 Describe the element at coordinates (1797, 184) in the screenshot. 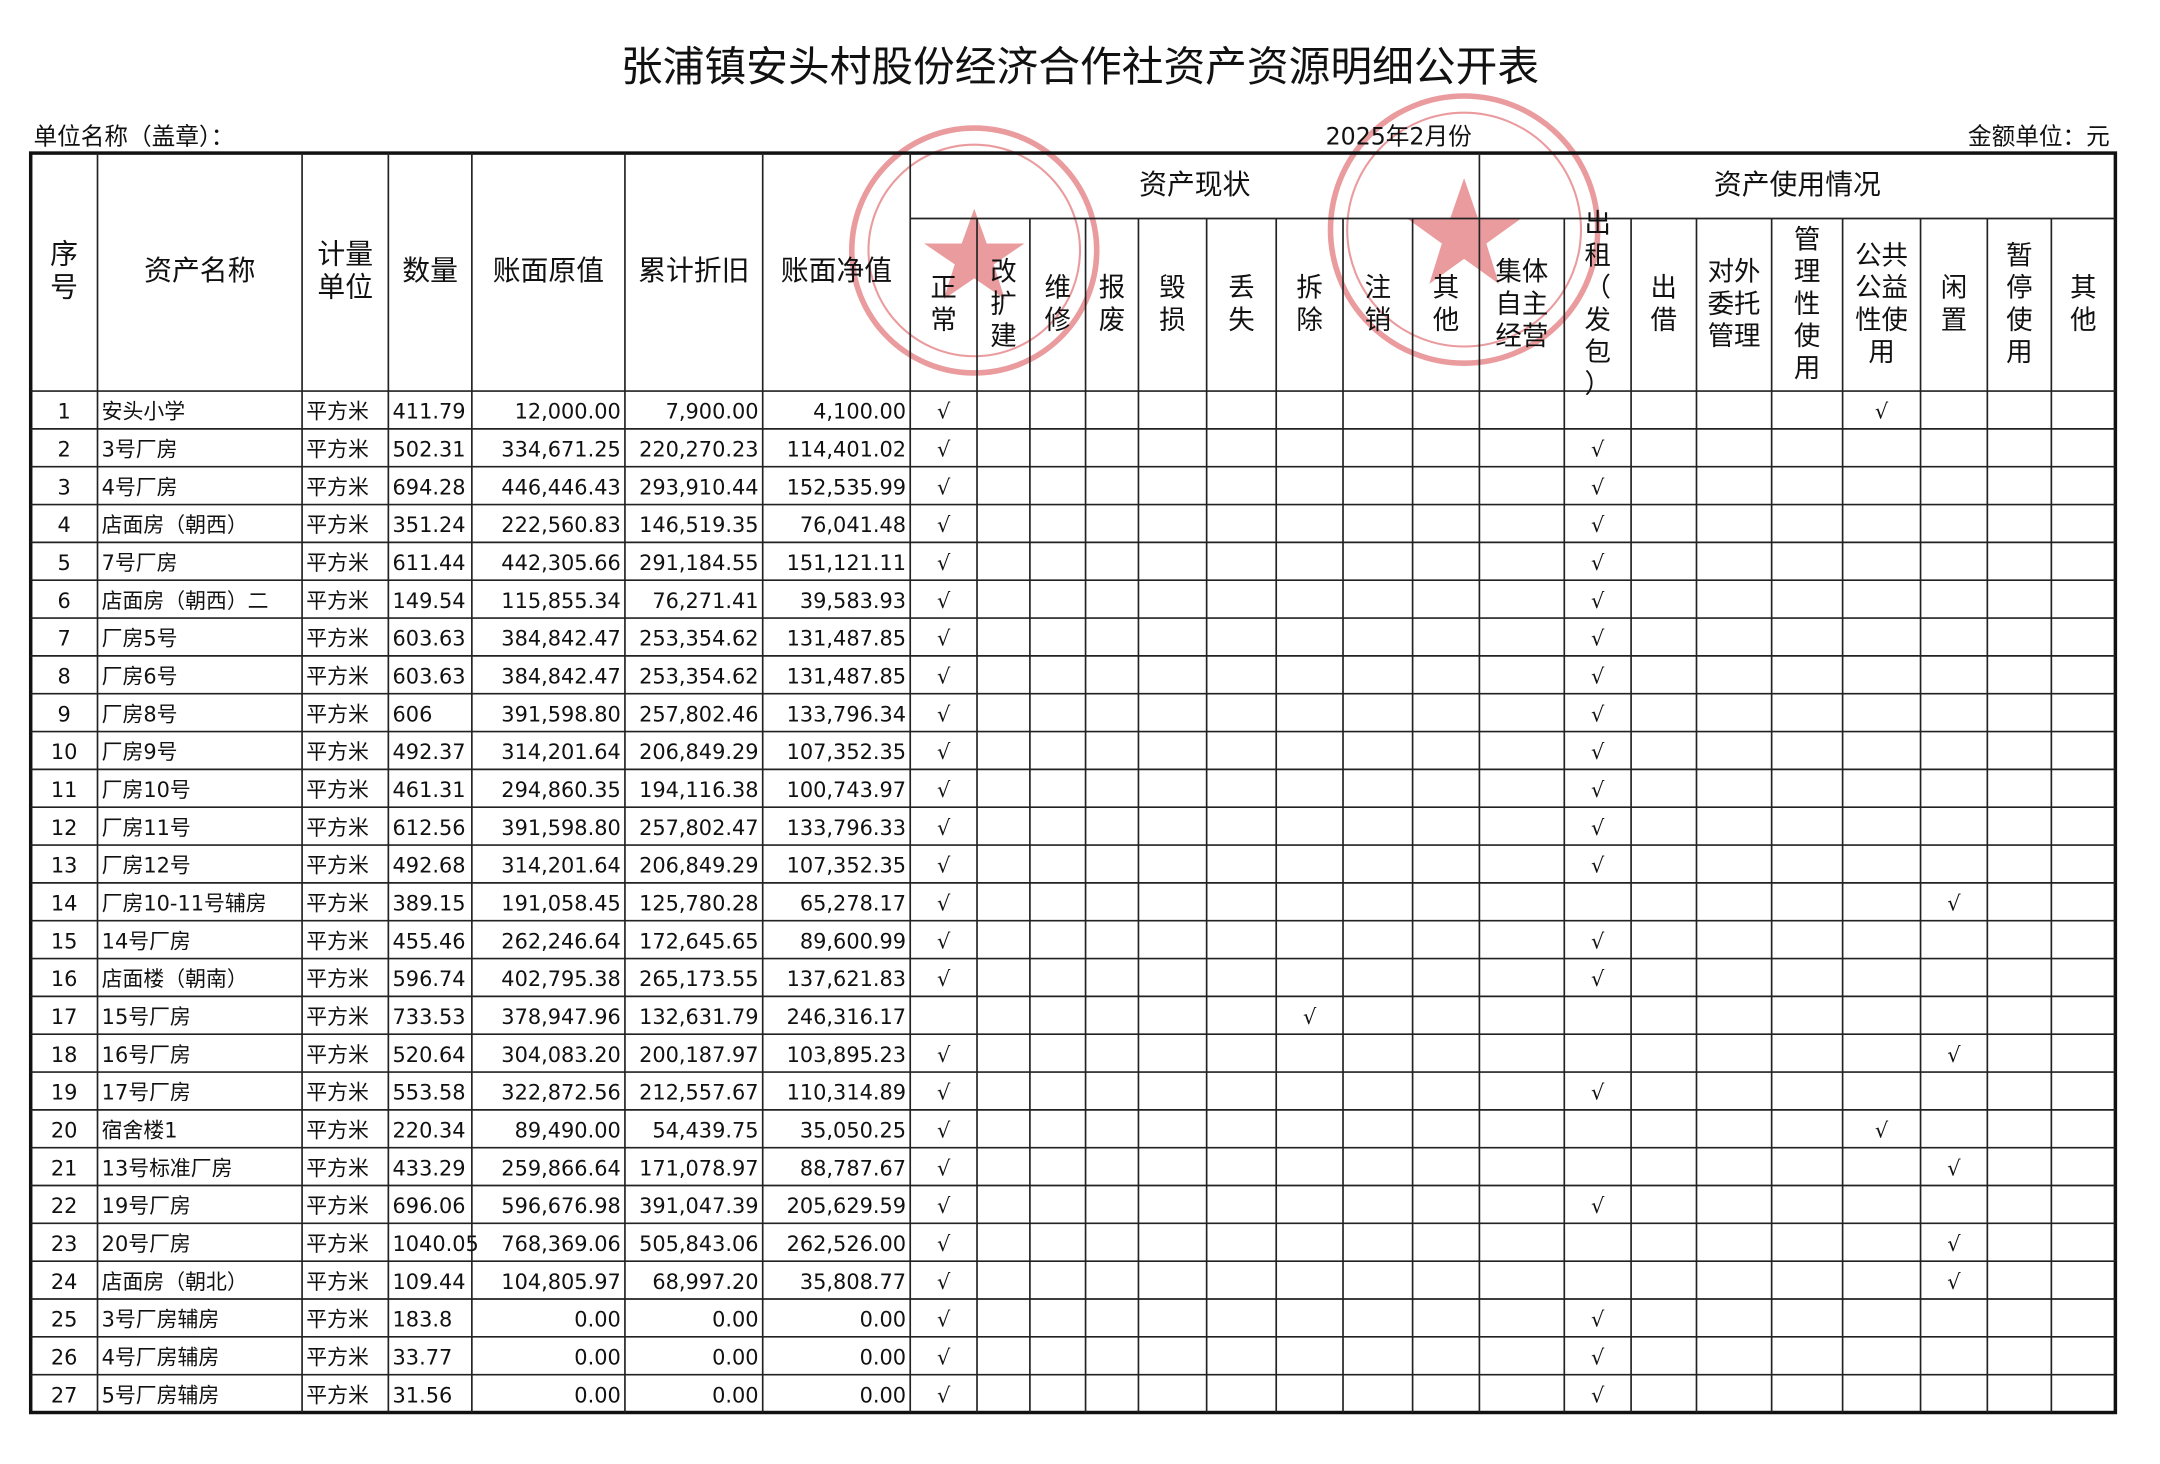

I see `group-header: 资产使用情况` at that location.